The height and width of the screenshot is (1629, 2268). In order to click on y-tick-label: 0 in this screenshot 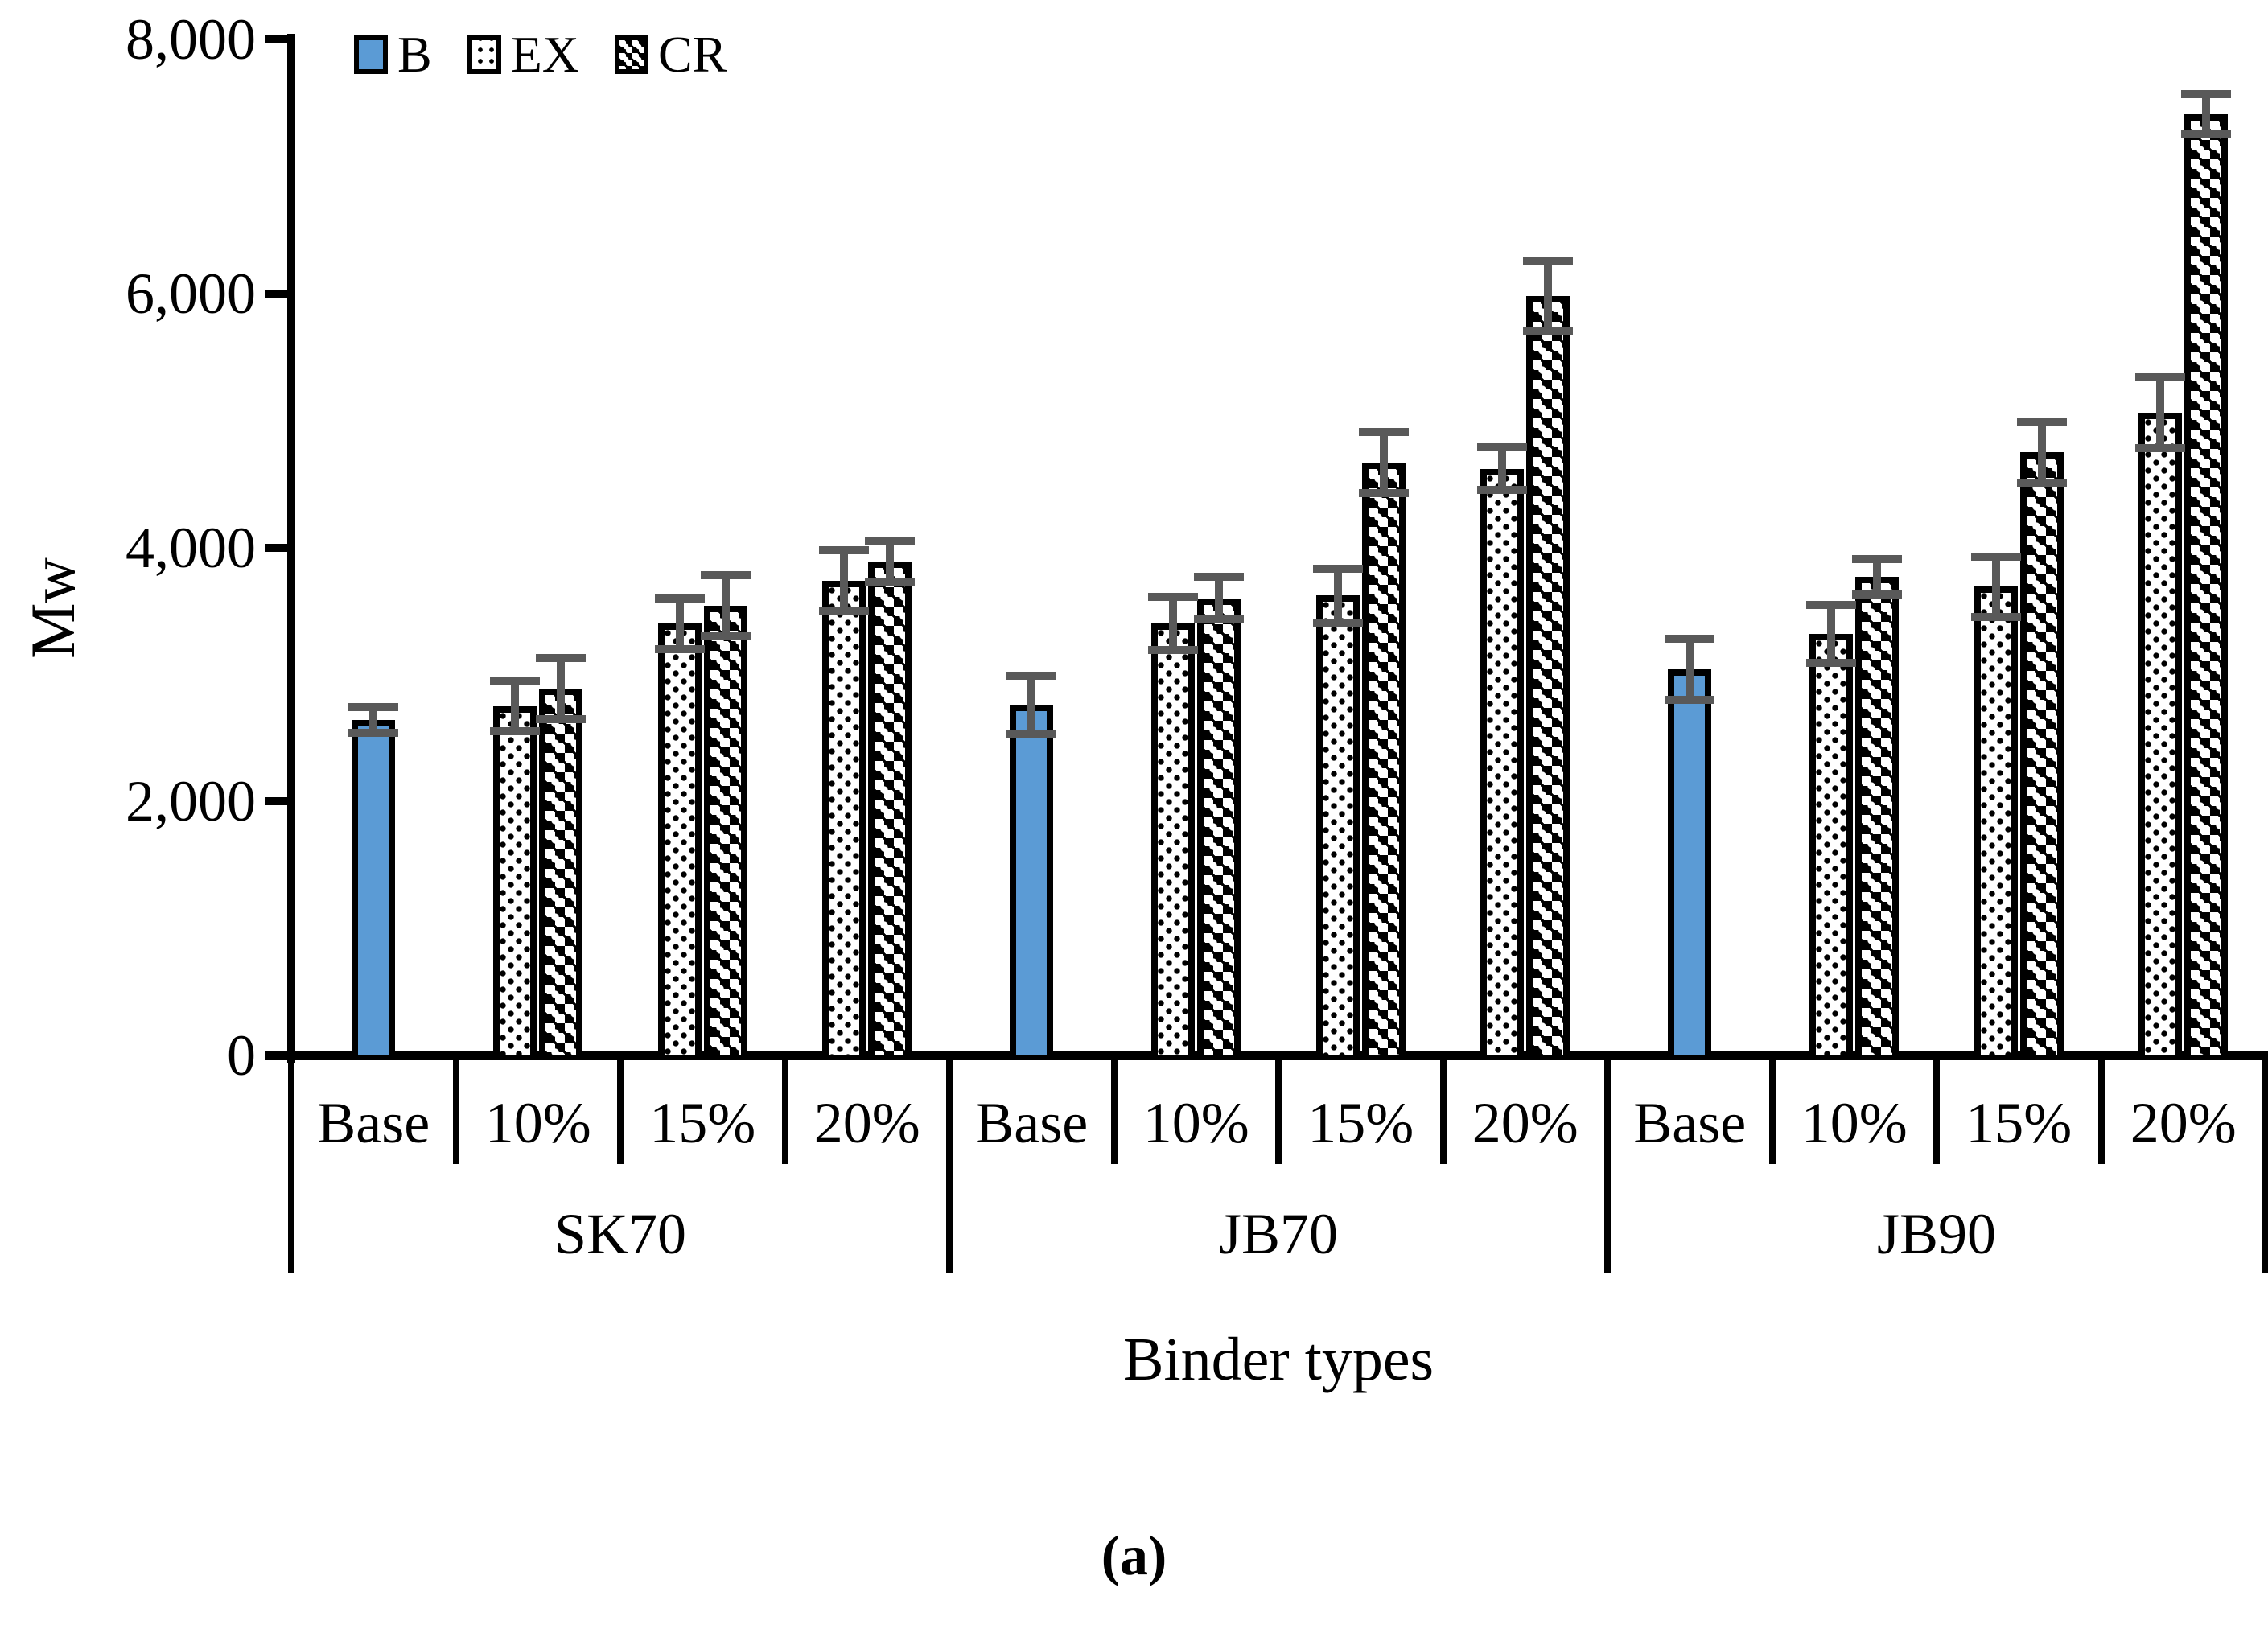, I will do `click(242, 1055)`.